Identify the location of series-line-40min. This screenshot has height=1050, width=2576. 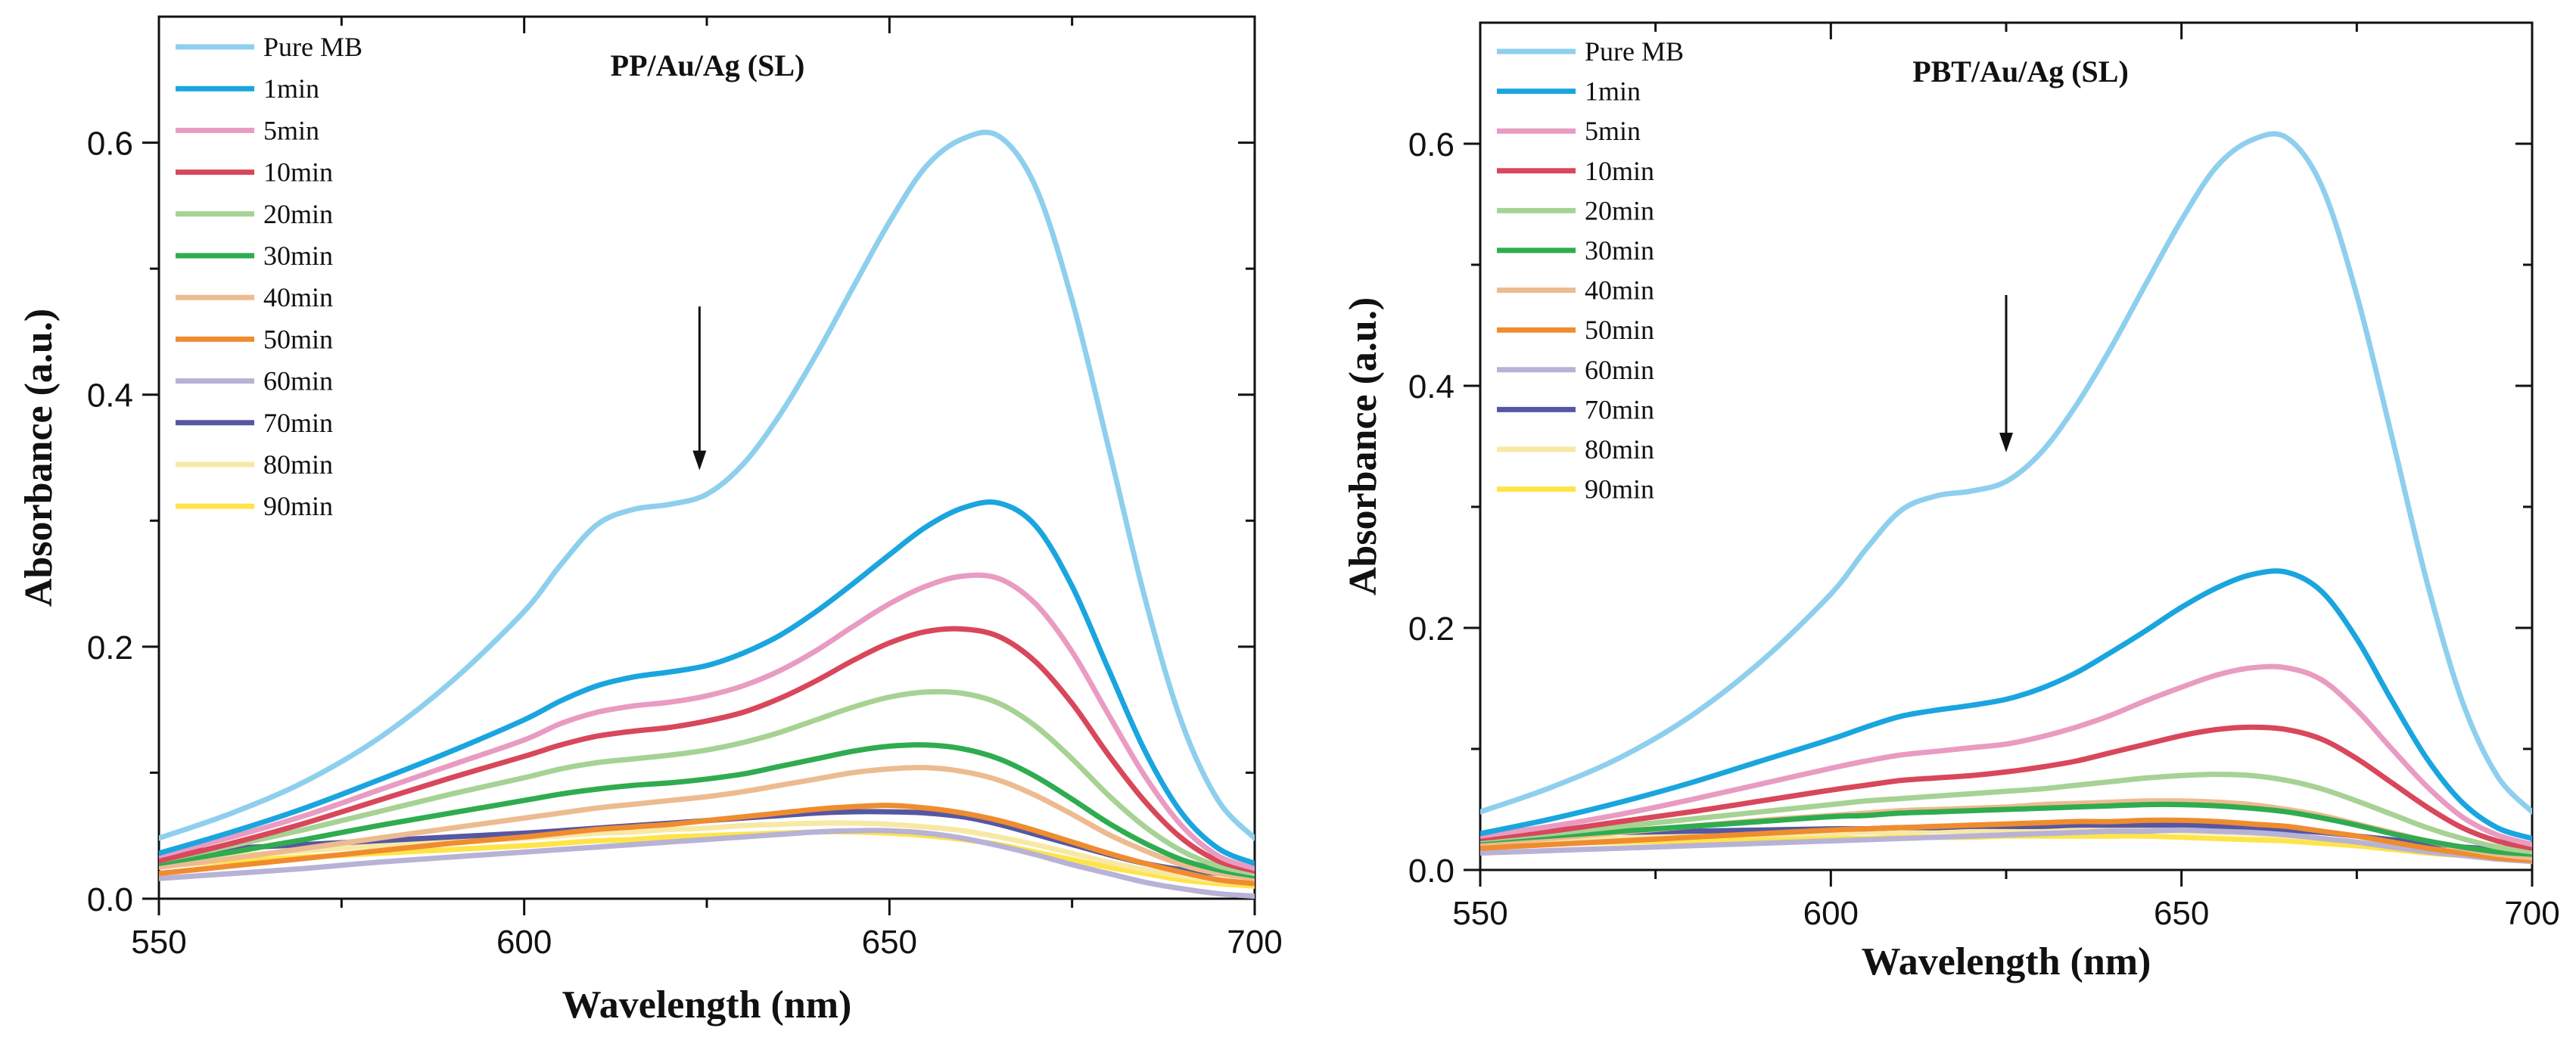
(707, 823).